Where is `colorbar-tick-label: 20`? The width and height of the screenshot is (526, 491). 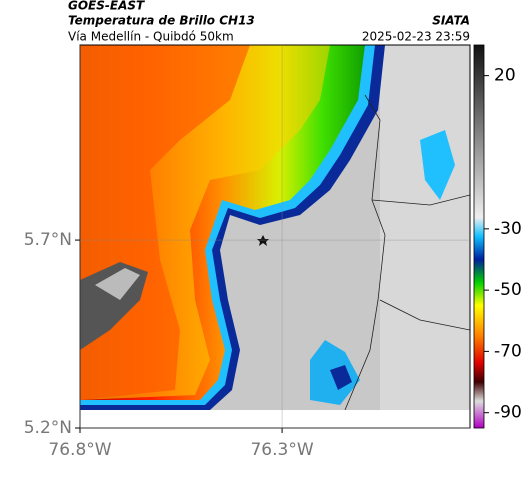
colorbar-tick-label: 20 is located at coordinates (505, 76).